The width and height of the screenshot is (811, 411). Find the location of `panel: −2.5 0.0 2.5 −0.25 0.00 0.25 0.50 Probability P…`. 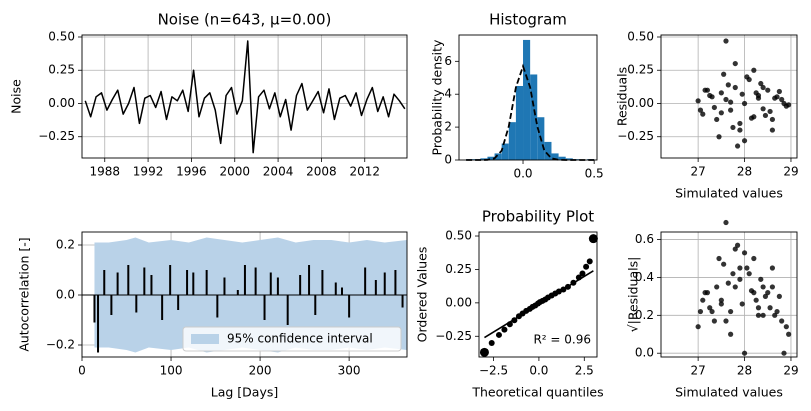

panel: −2.5 0.0 2.5 −0.25 0.00 0.25 0.50 Probability P… is located at coordinates (509, 304).